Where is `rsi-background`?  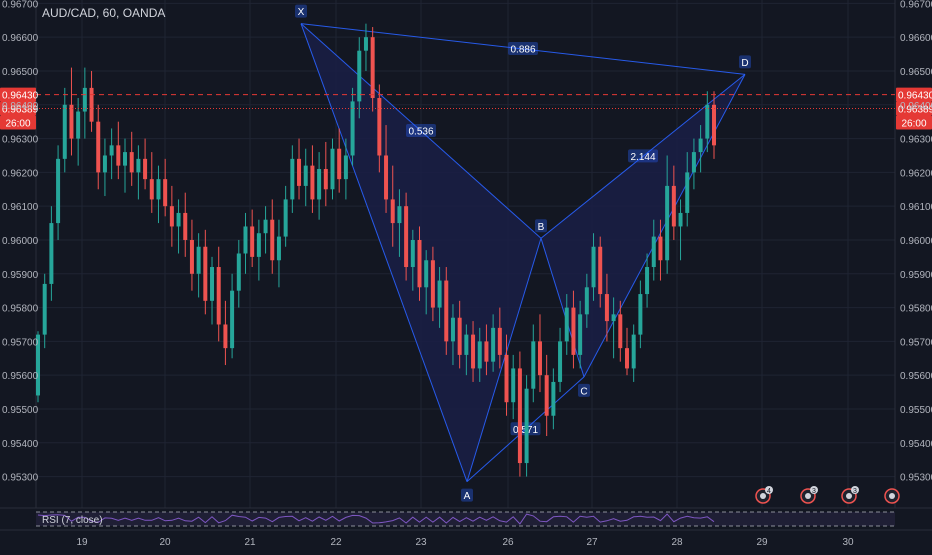
rsi-background is located at coordinates (466, 519).